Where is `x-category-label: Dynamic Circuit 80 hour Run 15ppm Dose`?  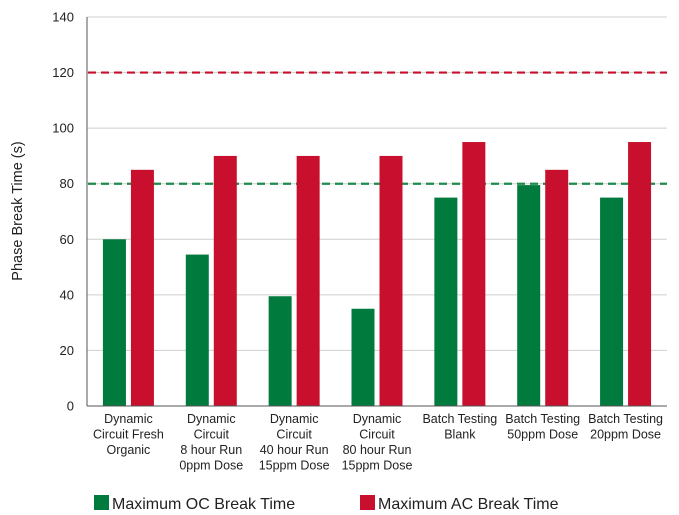
x-category-label: Dynamic Circuit 80 hour Run 15ppm Dose is located at coordinates (377, 442).